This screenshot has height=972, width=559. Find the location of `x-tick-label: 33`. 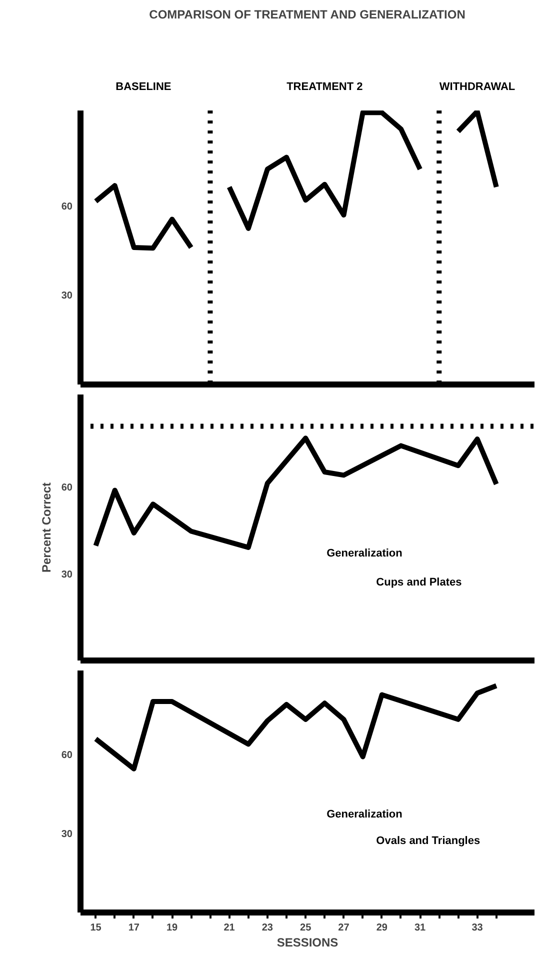

x-tick-label: 33 is located at coordinates (478, 928).